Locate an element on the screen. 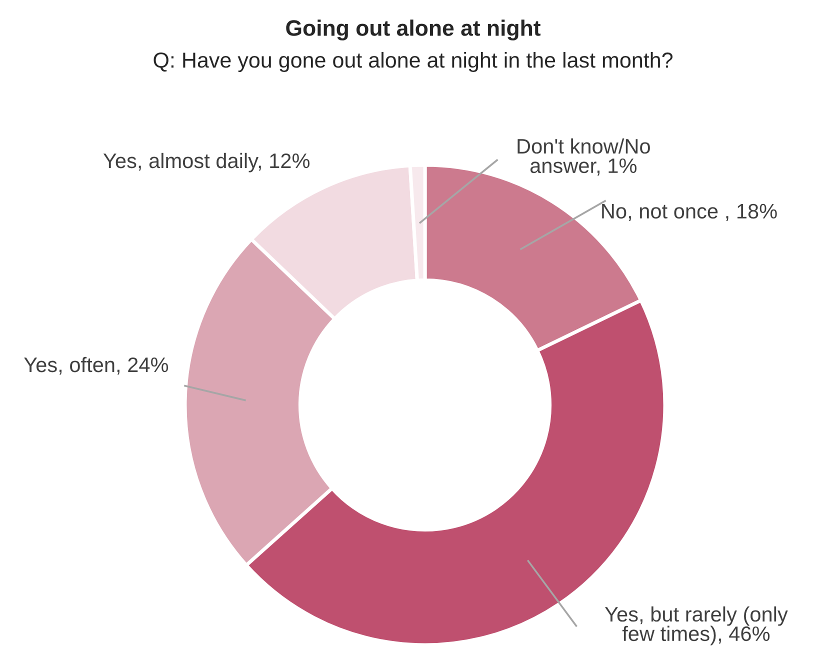 Image resolution: width=826 pixels, height=649 pixels. slice-label: Yes, almost daily, 12% is located at coordinates (206, 162).